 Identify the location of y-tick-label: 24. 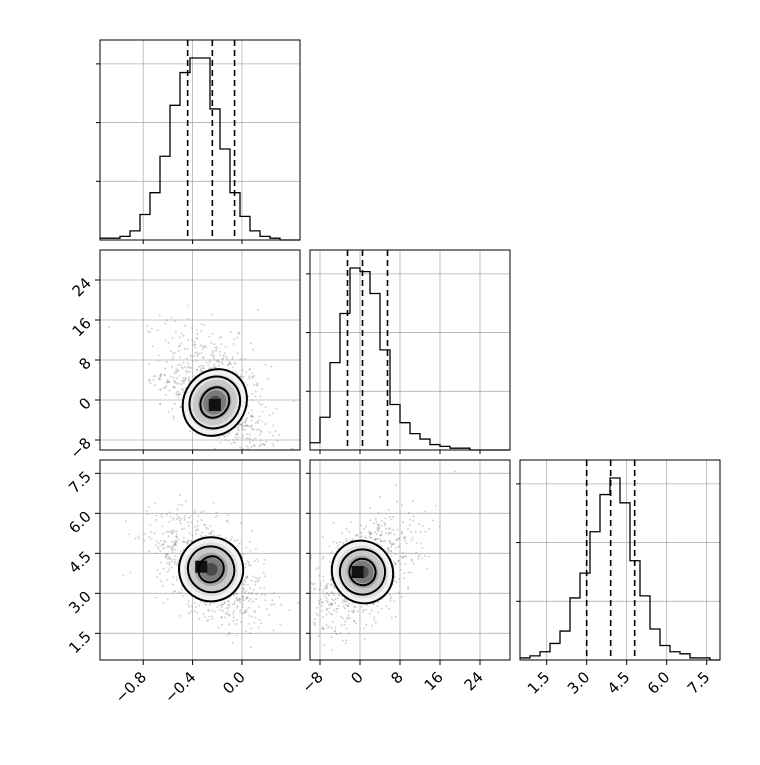
(82, 287).